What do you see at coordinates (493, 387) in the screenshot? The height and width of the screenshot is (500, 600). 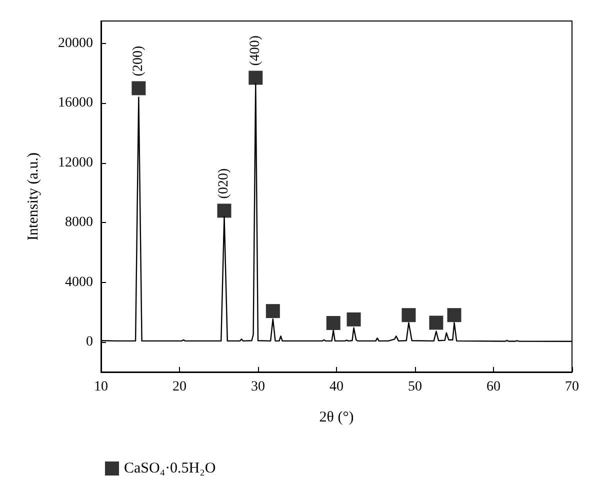 I see `x-tick-label: 60` at bounding box center [493, 387].